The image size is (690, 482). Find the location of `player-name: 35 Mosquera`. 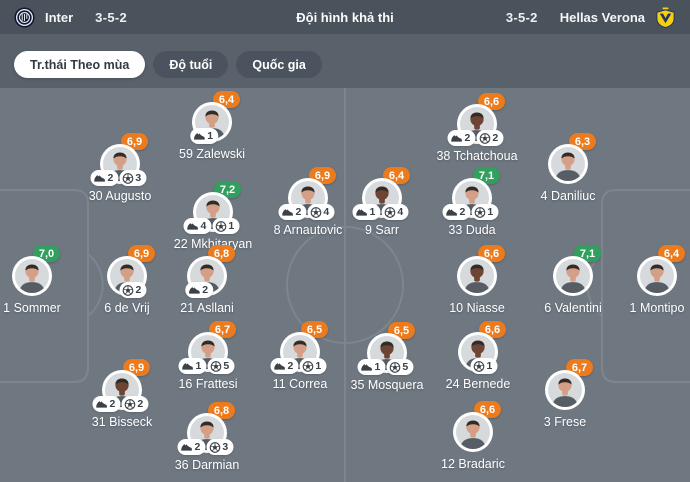

player-name: 35 Mosquera is located at coordinates (387, 385).